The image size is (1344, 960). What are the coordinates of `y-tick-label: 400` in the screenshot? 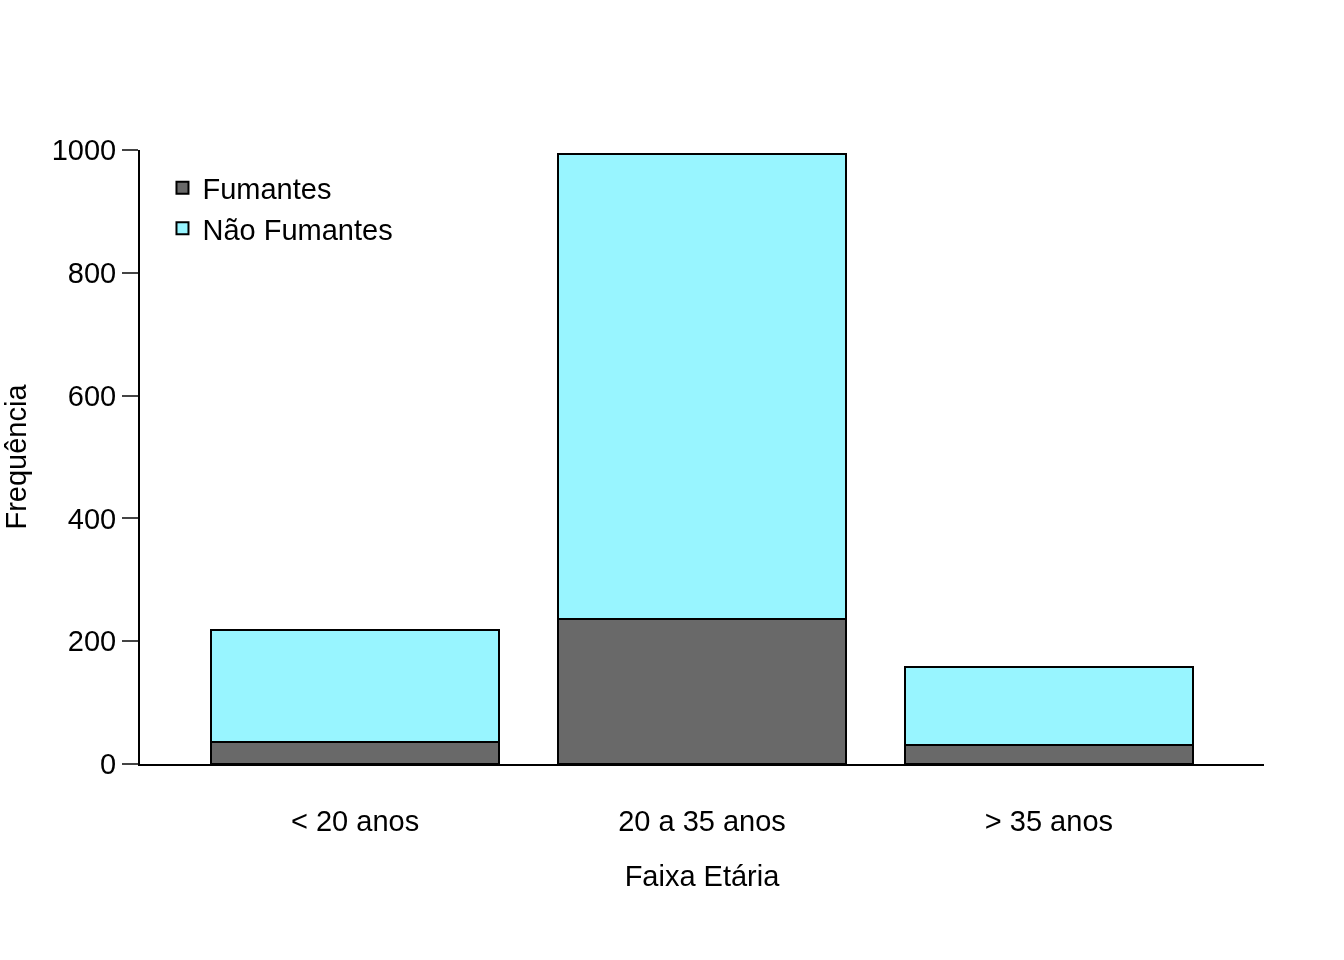 It's located at (92, 518).